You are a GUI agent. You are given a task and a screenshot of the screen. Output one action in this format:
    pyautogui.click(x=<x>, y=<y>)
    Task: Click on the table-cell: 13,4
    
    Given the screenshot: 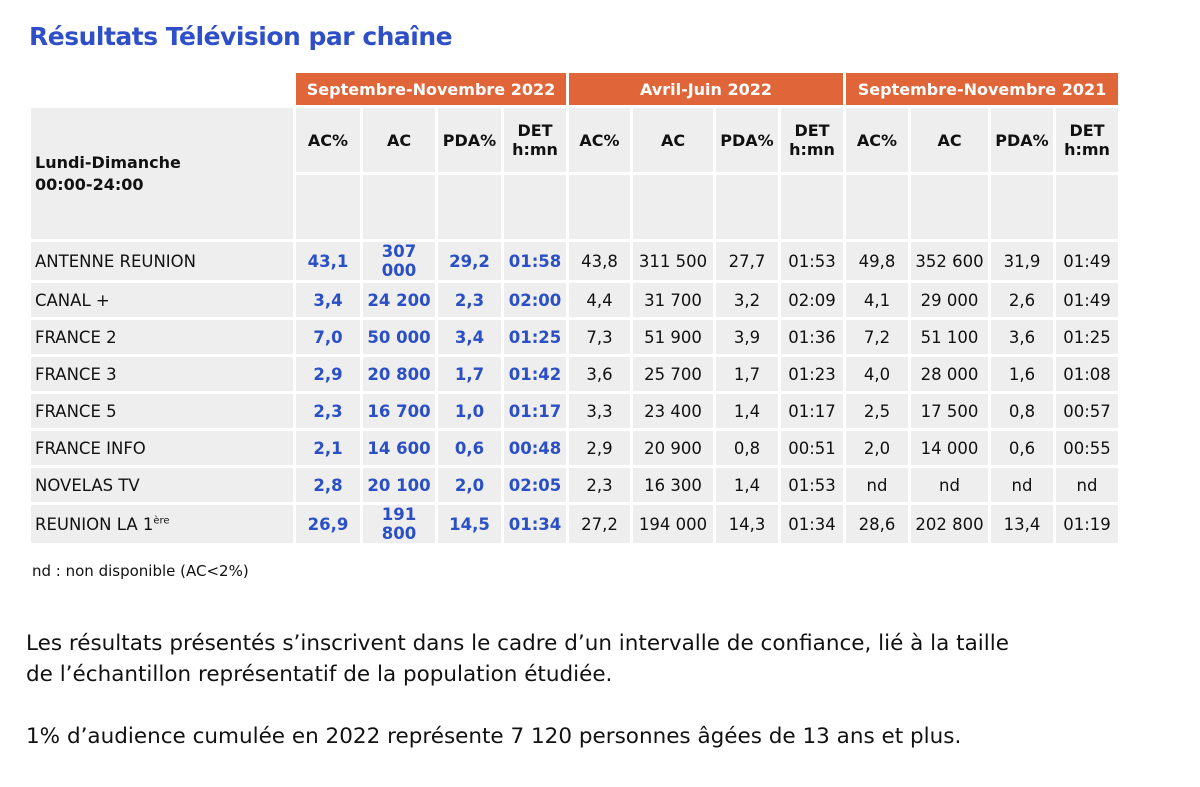 What is the action you would take?
    pyautogui.click(x=1022, y=524)
    